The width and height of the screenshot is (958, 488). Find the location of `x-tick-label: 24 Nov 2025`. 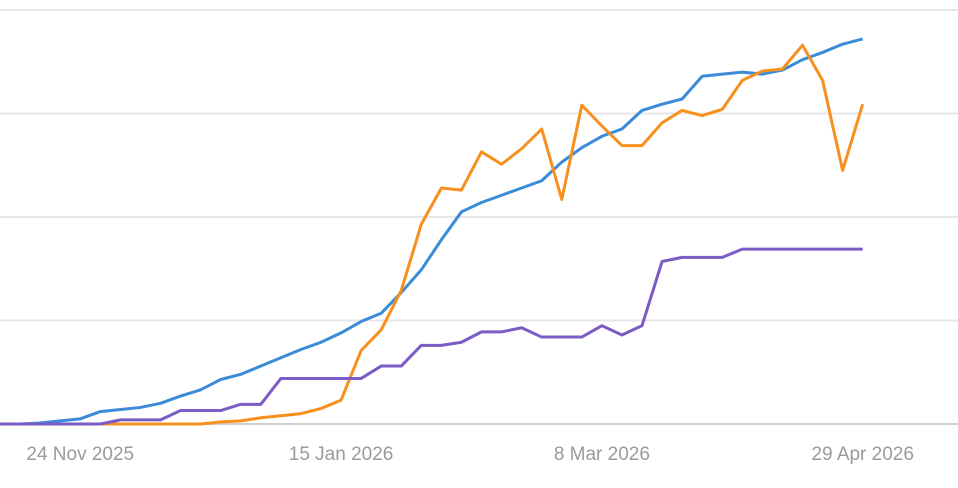

x-tick-label: 24 Nov 2025 is located at coordinates (80, 454).